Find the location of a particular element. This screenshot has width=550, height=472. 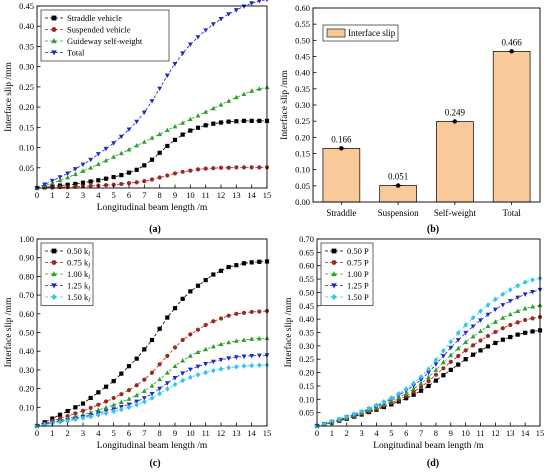

data-label: 0.249 is located at coordinates (455, 112).